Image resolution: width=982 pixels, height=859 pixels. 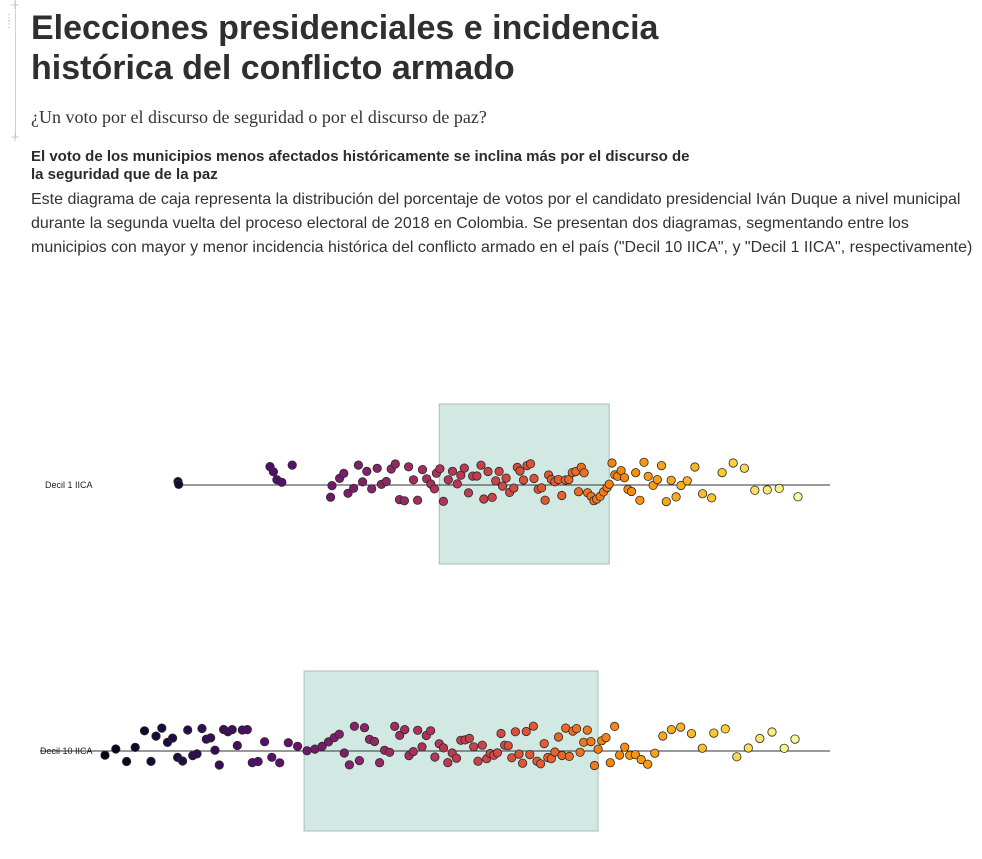 What do you see at coordinates (9, 21) in the screenshot?
I see `drag-handle-icon: ⋮ ⋮` at bounding box center [9, 21].